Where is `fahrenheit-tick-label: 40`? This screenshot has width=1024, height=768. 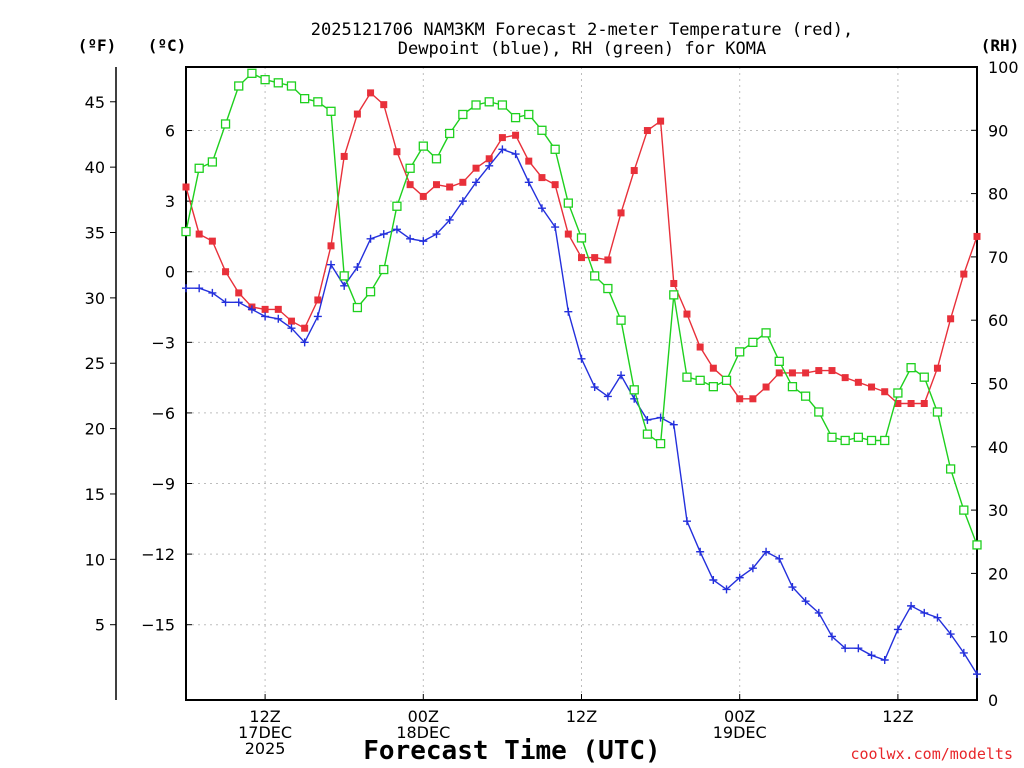
fahrenheit-tick-label: 40 is located at coordinates (95, 167).